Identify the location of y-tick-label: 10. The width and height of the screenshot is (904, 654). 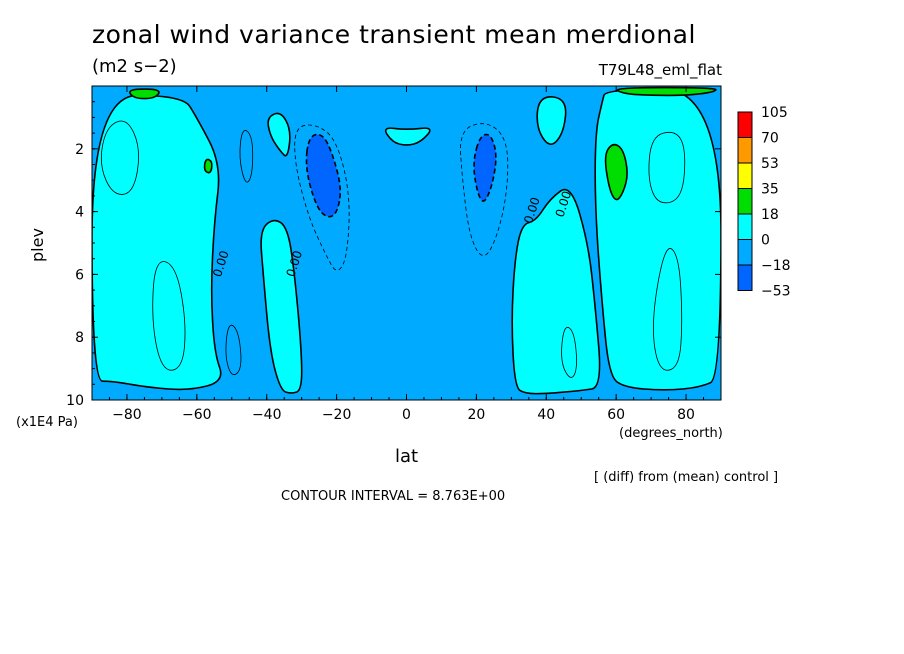
(75, 401).